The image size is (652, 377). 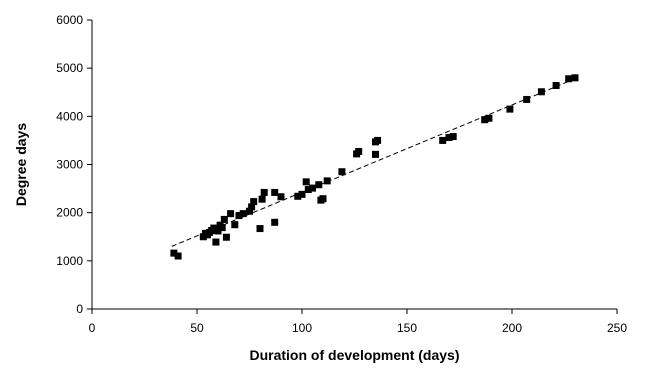 What do you see at coordinates (69, 20) in the screenshot?
I see `y-tick-label: 6000` at bounding box center [69, 20].